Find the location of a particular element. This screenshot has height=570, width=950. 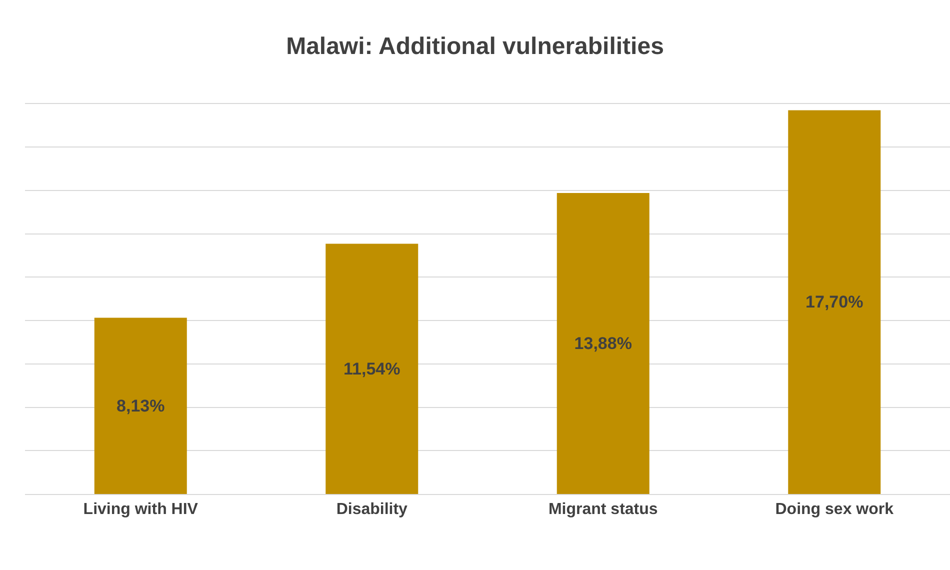

x-tick-label: Migrant status is located at coordinates (603, 509).